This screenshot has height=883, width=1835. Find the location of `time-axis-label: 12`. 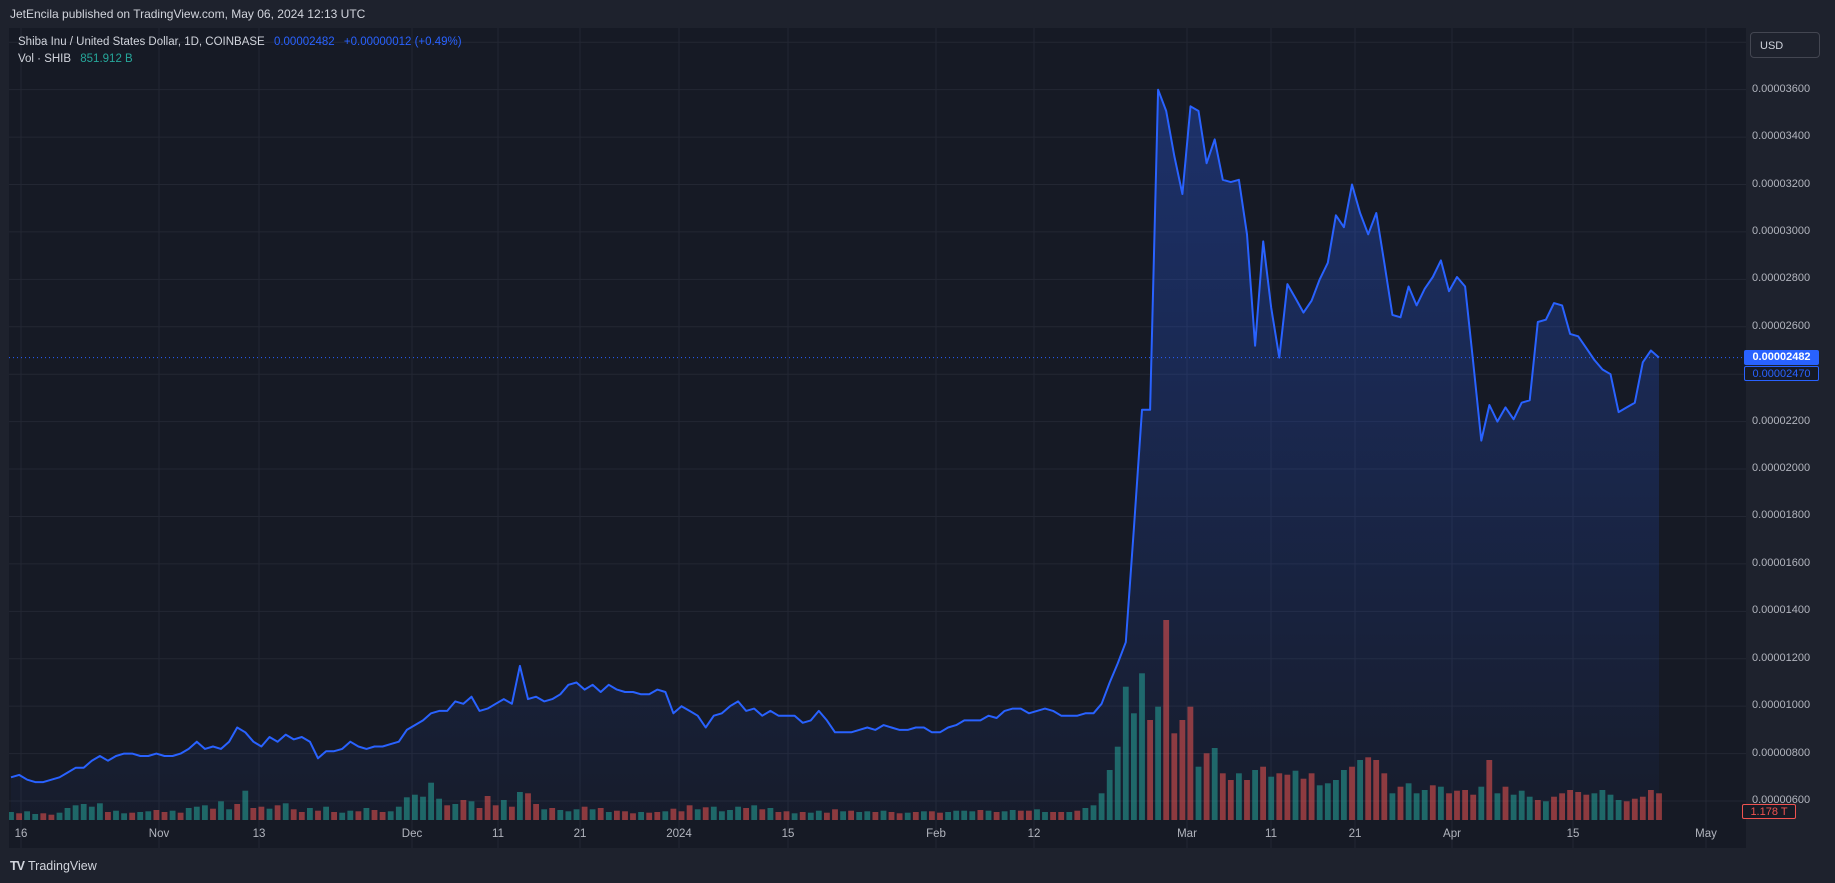

time-axis-label: 12 is located at coordinates (1034, 834).